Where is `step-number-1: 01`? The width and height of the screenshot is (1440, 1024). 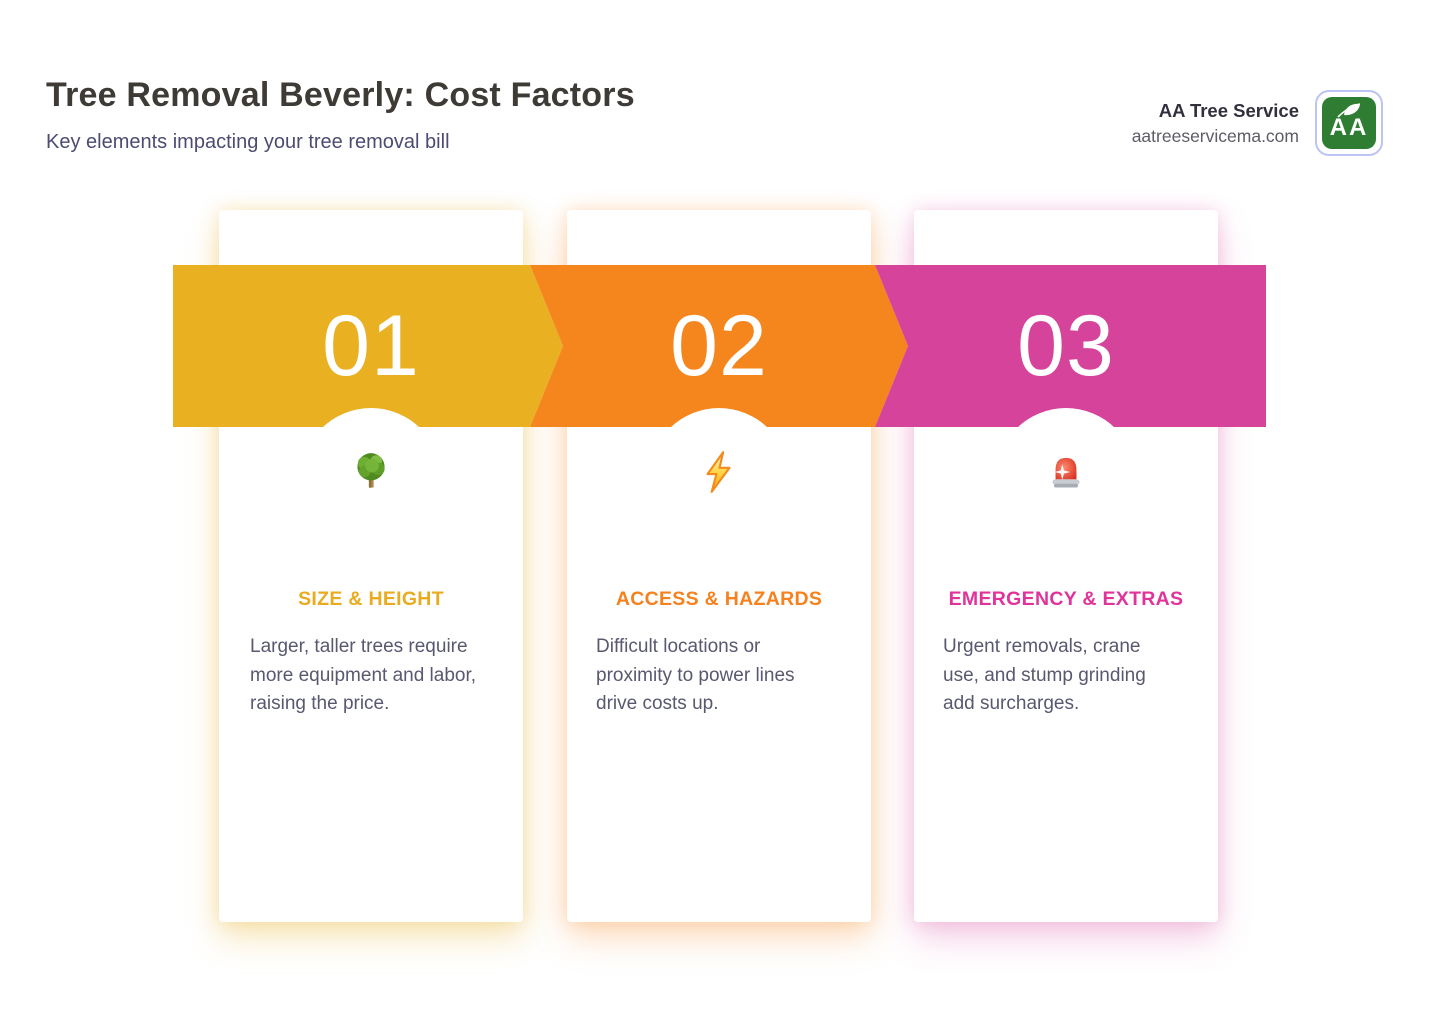 step-number-1: 01 is located at coordinates (371, 345).